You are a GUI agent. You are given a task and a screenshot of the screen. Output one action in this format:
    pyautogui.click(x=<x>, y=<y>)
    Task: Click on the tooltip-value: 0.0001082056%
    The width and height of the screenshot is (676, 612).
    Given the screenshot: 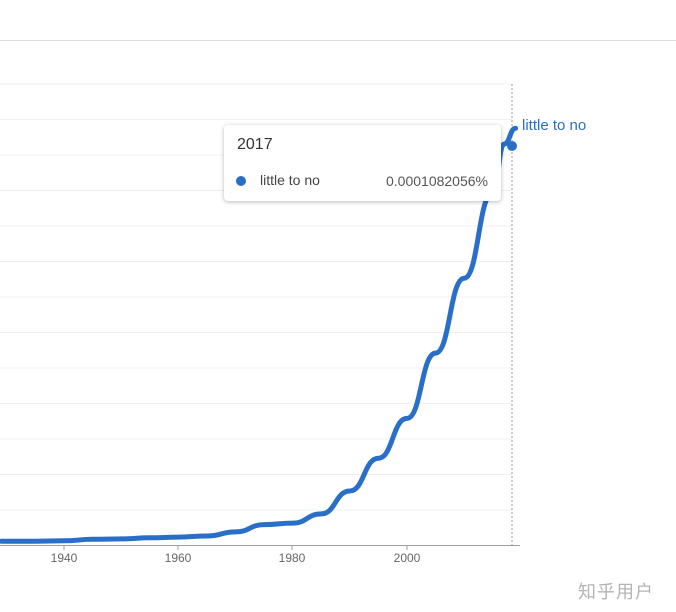 What is the action you would take?
    pyautogui.click(x=437, y=181)
    